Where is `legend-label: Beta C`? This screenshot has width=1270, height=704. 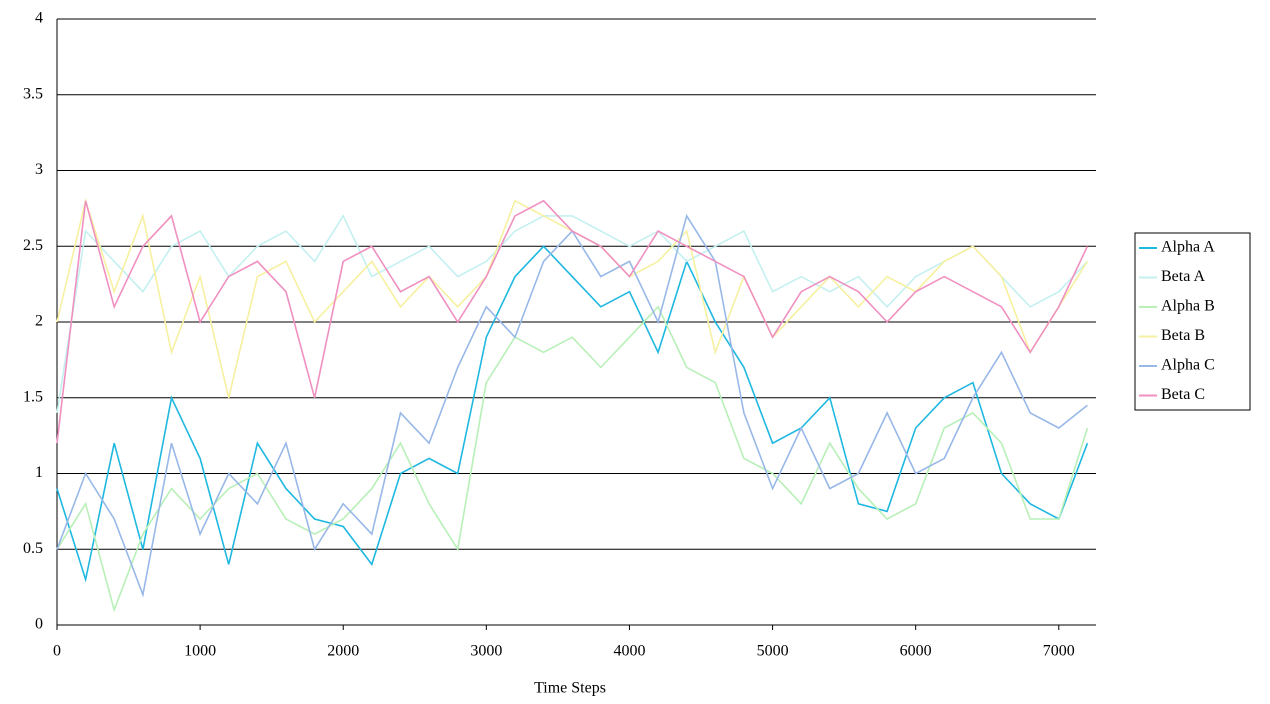 legend-label: Beta C is located at coordinates (1183, 394).